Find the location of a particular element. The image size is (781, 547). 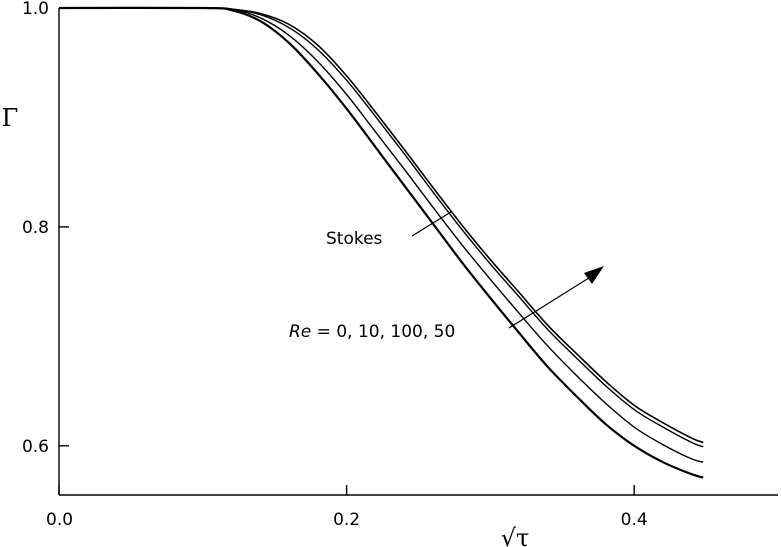

re-arrow-line is located at coordinates (550, 302).